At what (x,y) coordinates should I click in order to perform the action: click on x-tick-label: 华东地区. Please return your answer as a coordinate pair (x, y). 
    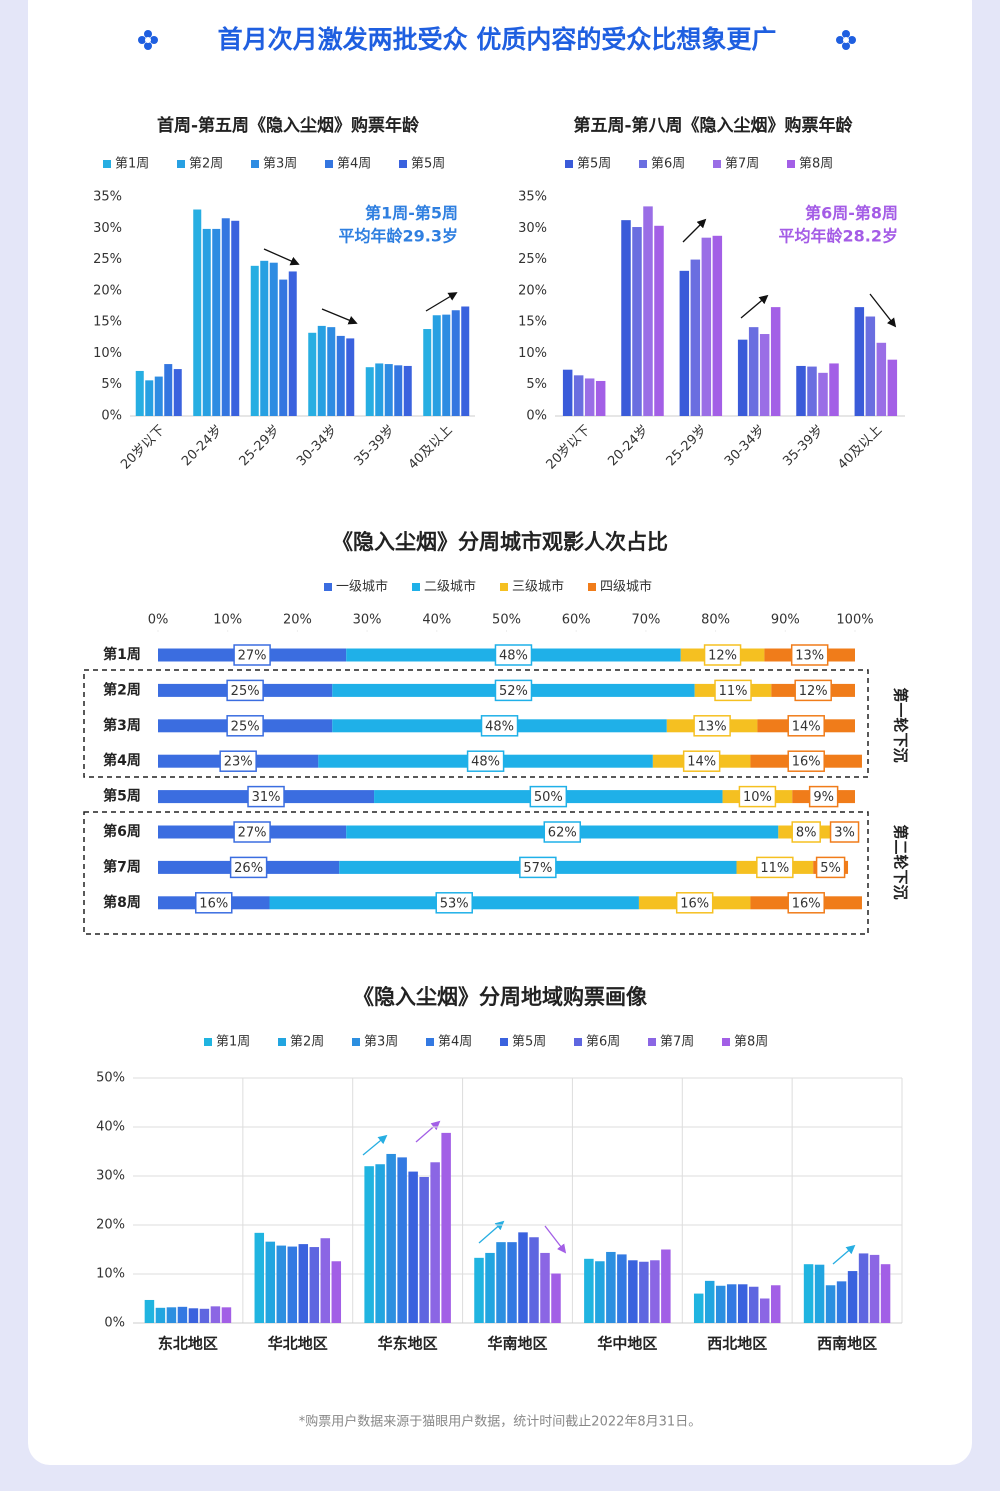
    Looking at the image, I should click on (408, 1344).